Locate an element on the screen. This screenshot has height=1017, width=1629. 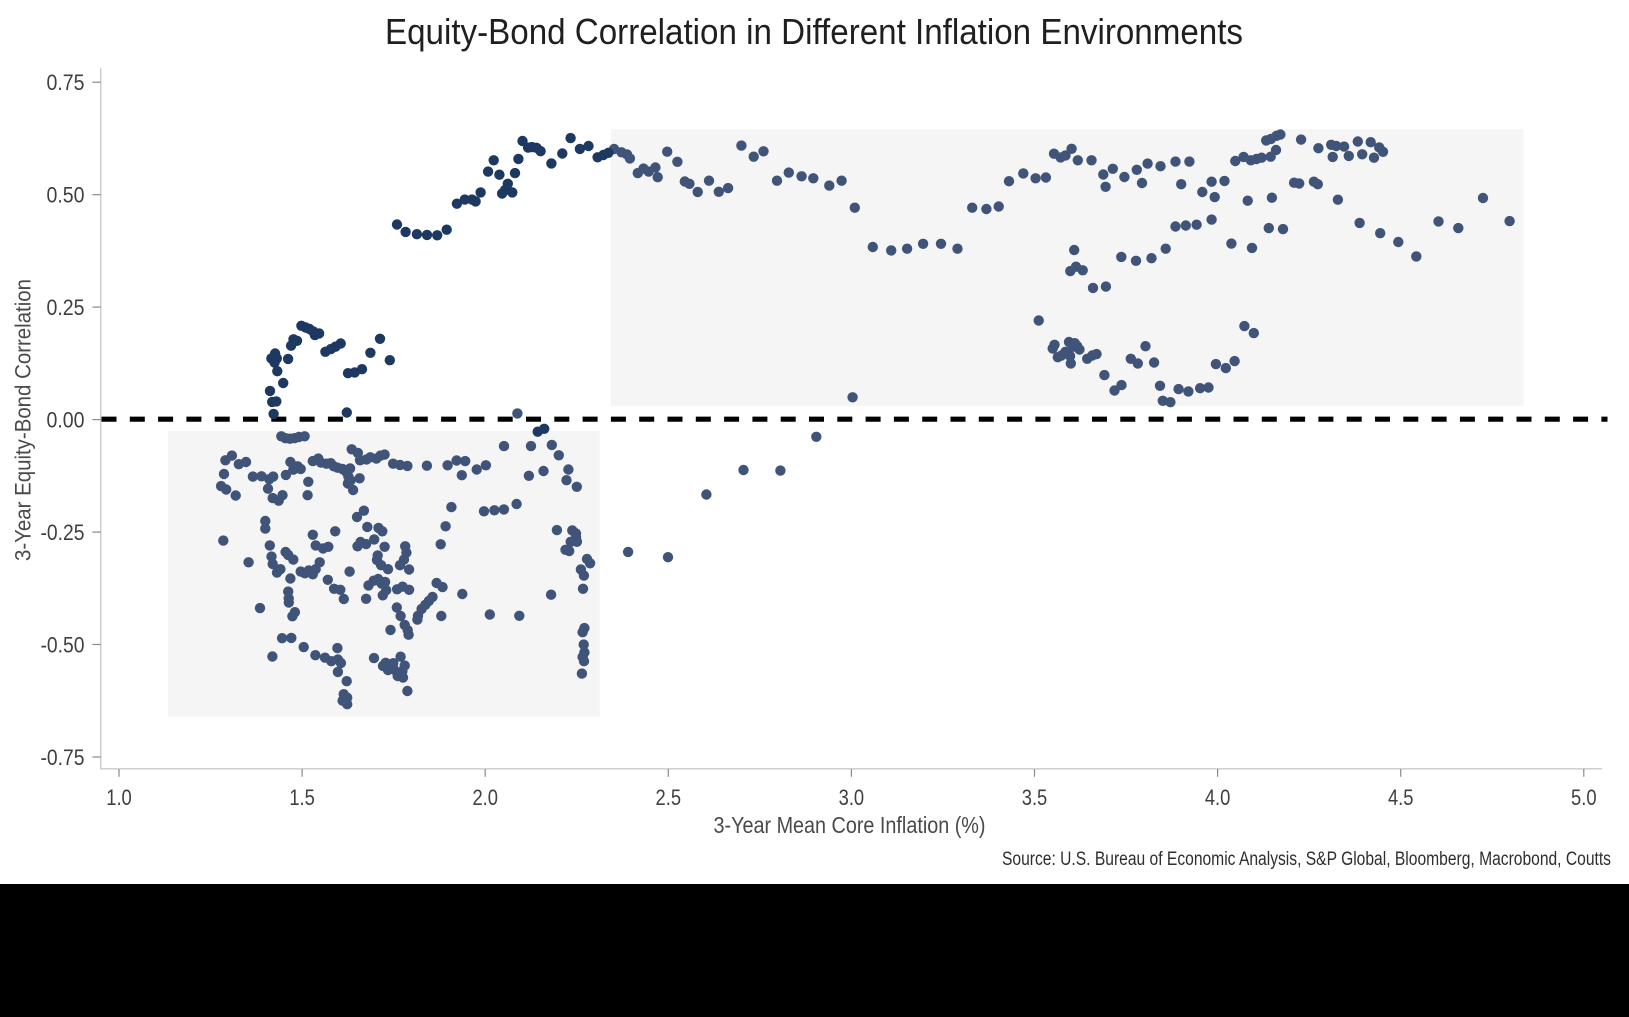
svg-text: 5.0 is located at coordinates (1584, 797).